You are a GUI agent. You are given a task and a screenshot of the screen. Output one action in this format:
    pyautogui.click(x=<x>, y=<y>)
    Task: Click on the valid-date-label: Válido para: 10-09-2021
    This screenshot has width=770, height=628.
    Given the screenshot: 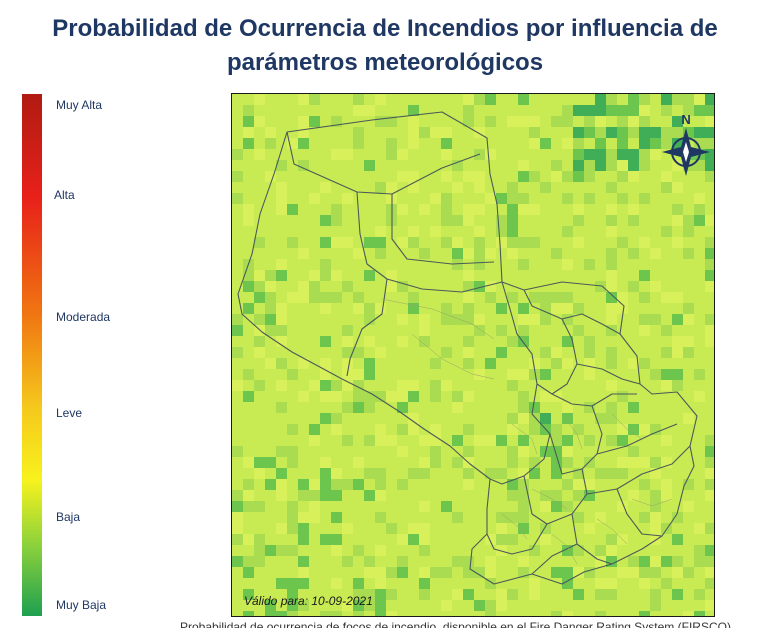 What is the action you would take?
    pyautogui.click(x=308, y=601)
    